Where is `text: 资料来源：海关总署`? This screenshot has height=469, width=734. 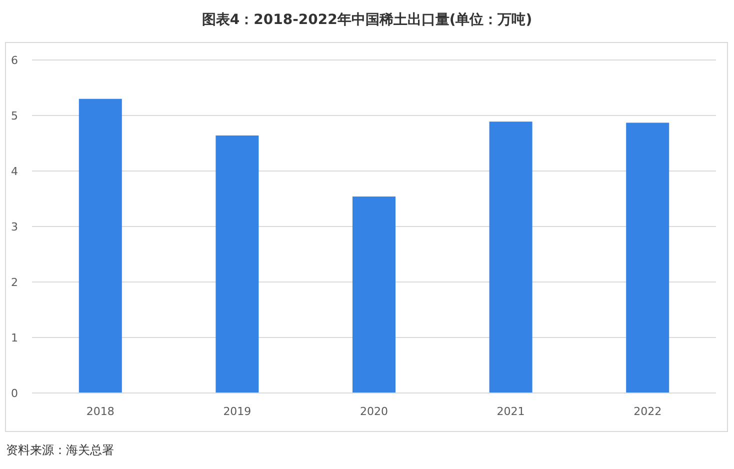
text: 资料来源：海关总署 is located at coordinates (60, 450).